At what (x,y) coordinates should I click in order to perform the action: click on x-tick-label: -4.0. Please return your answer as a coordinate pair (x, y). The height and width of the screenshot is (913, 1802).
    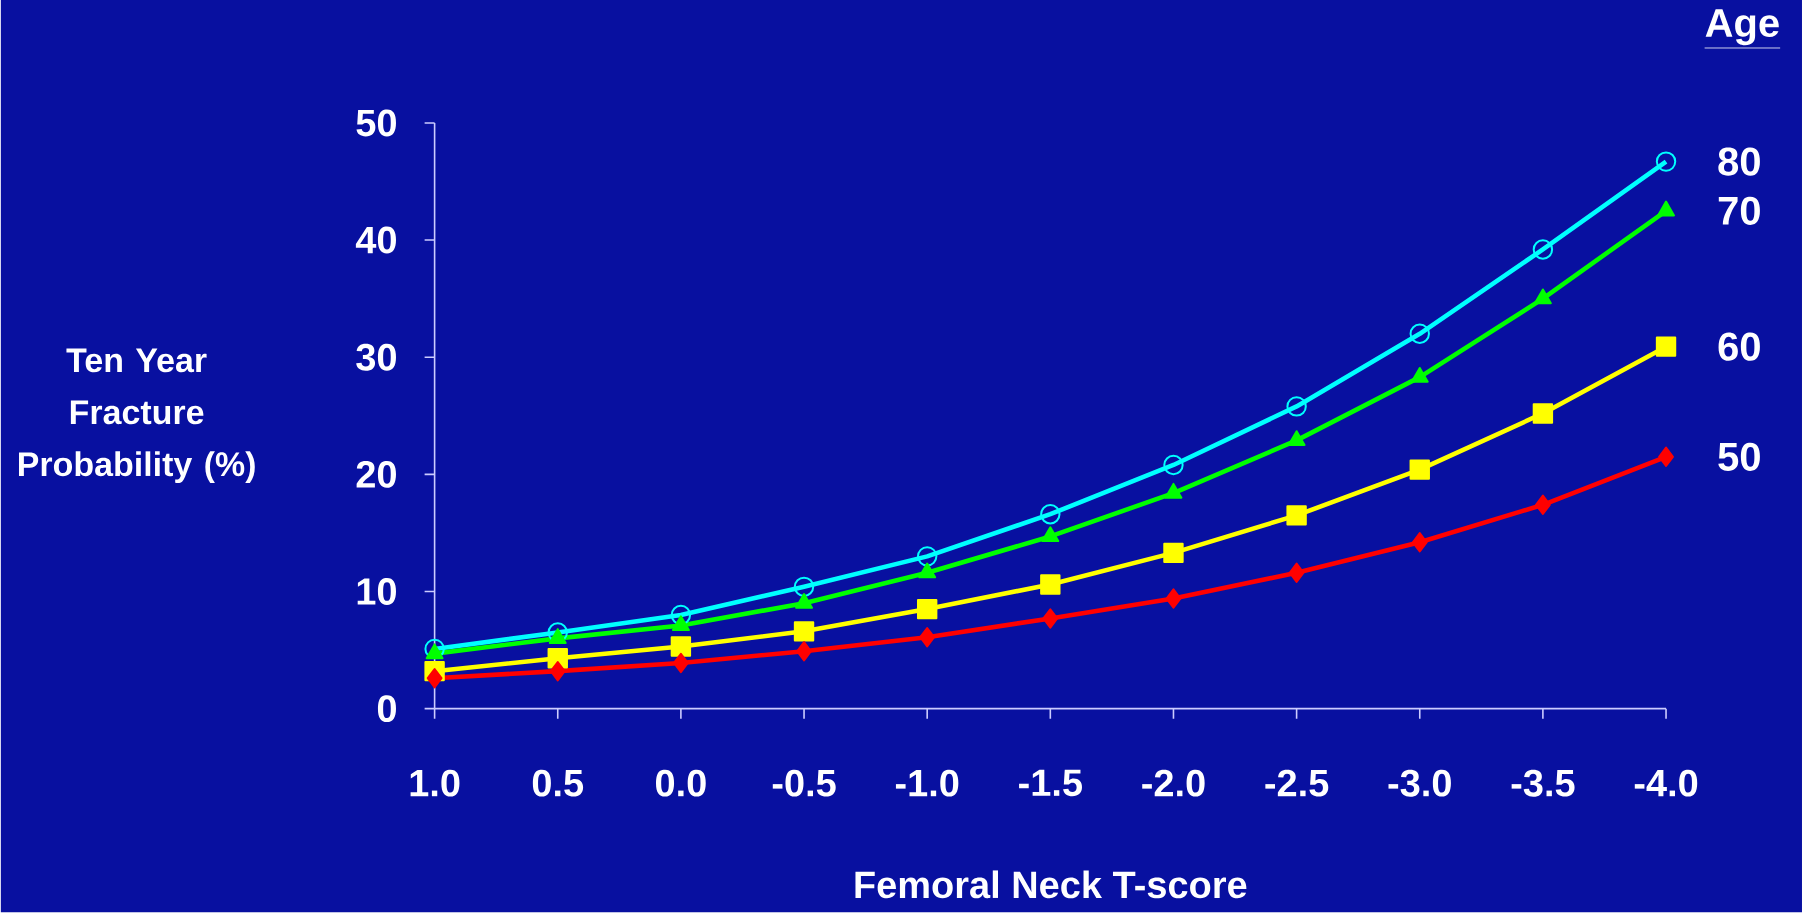
    Looking at the image, I should click on (1666, 783).